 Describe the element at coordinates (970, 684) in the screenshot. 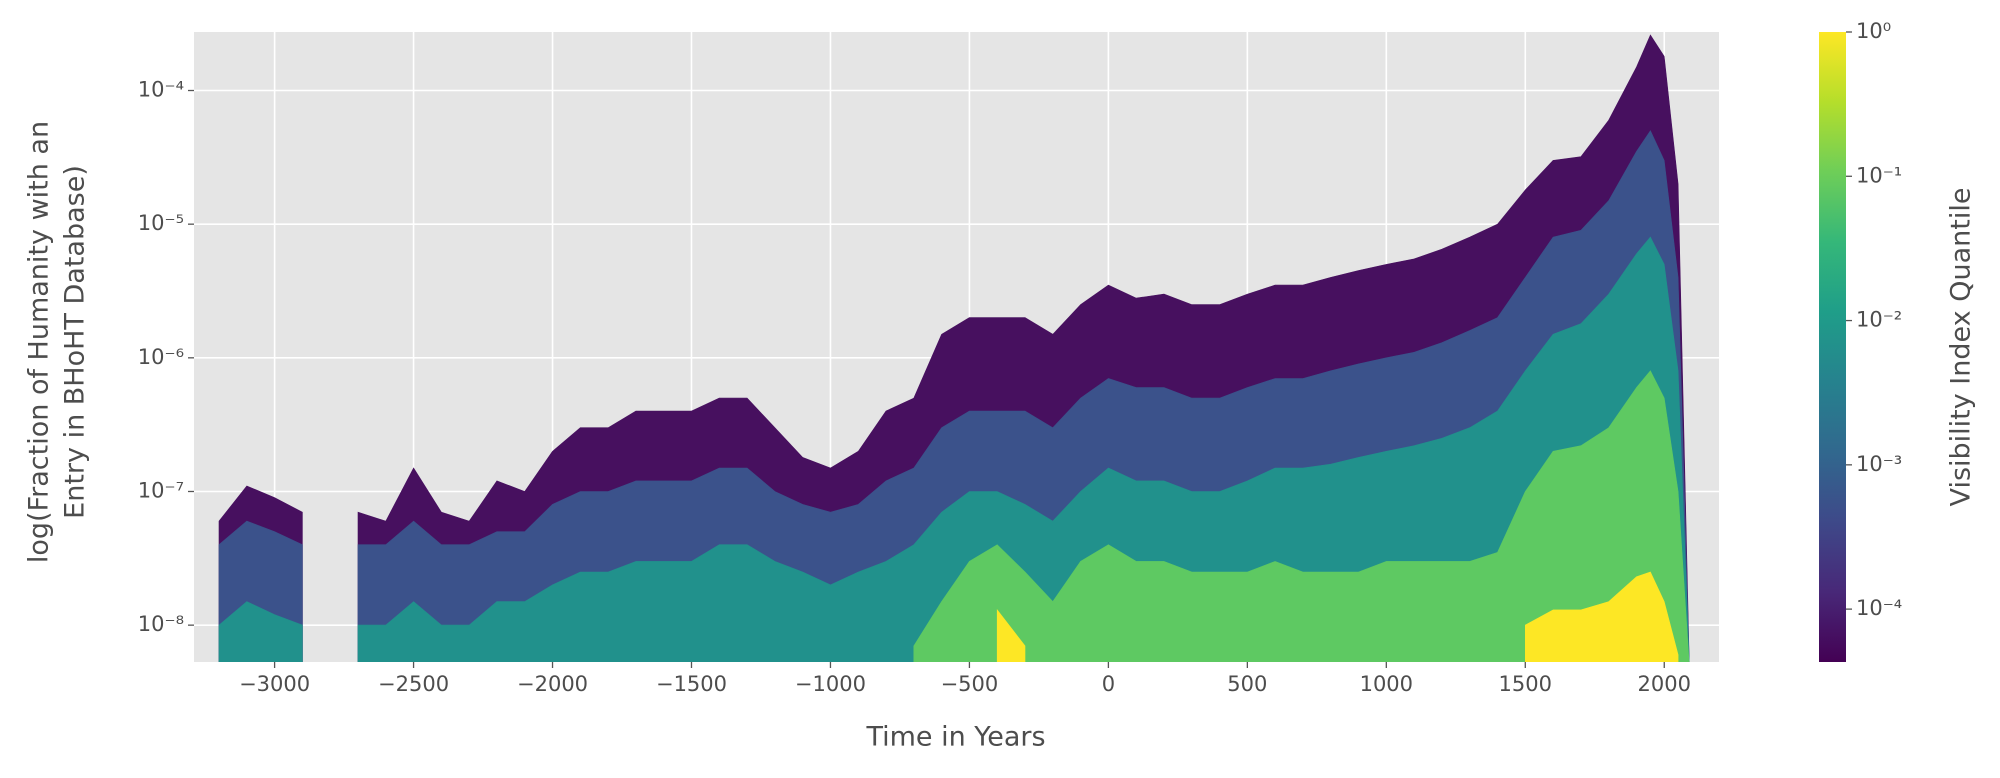

I see `x-tick-label: −500` at that location.